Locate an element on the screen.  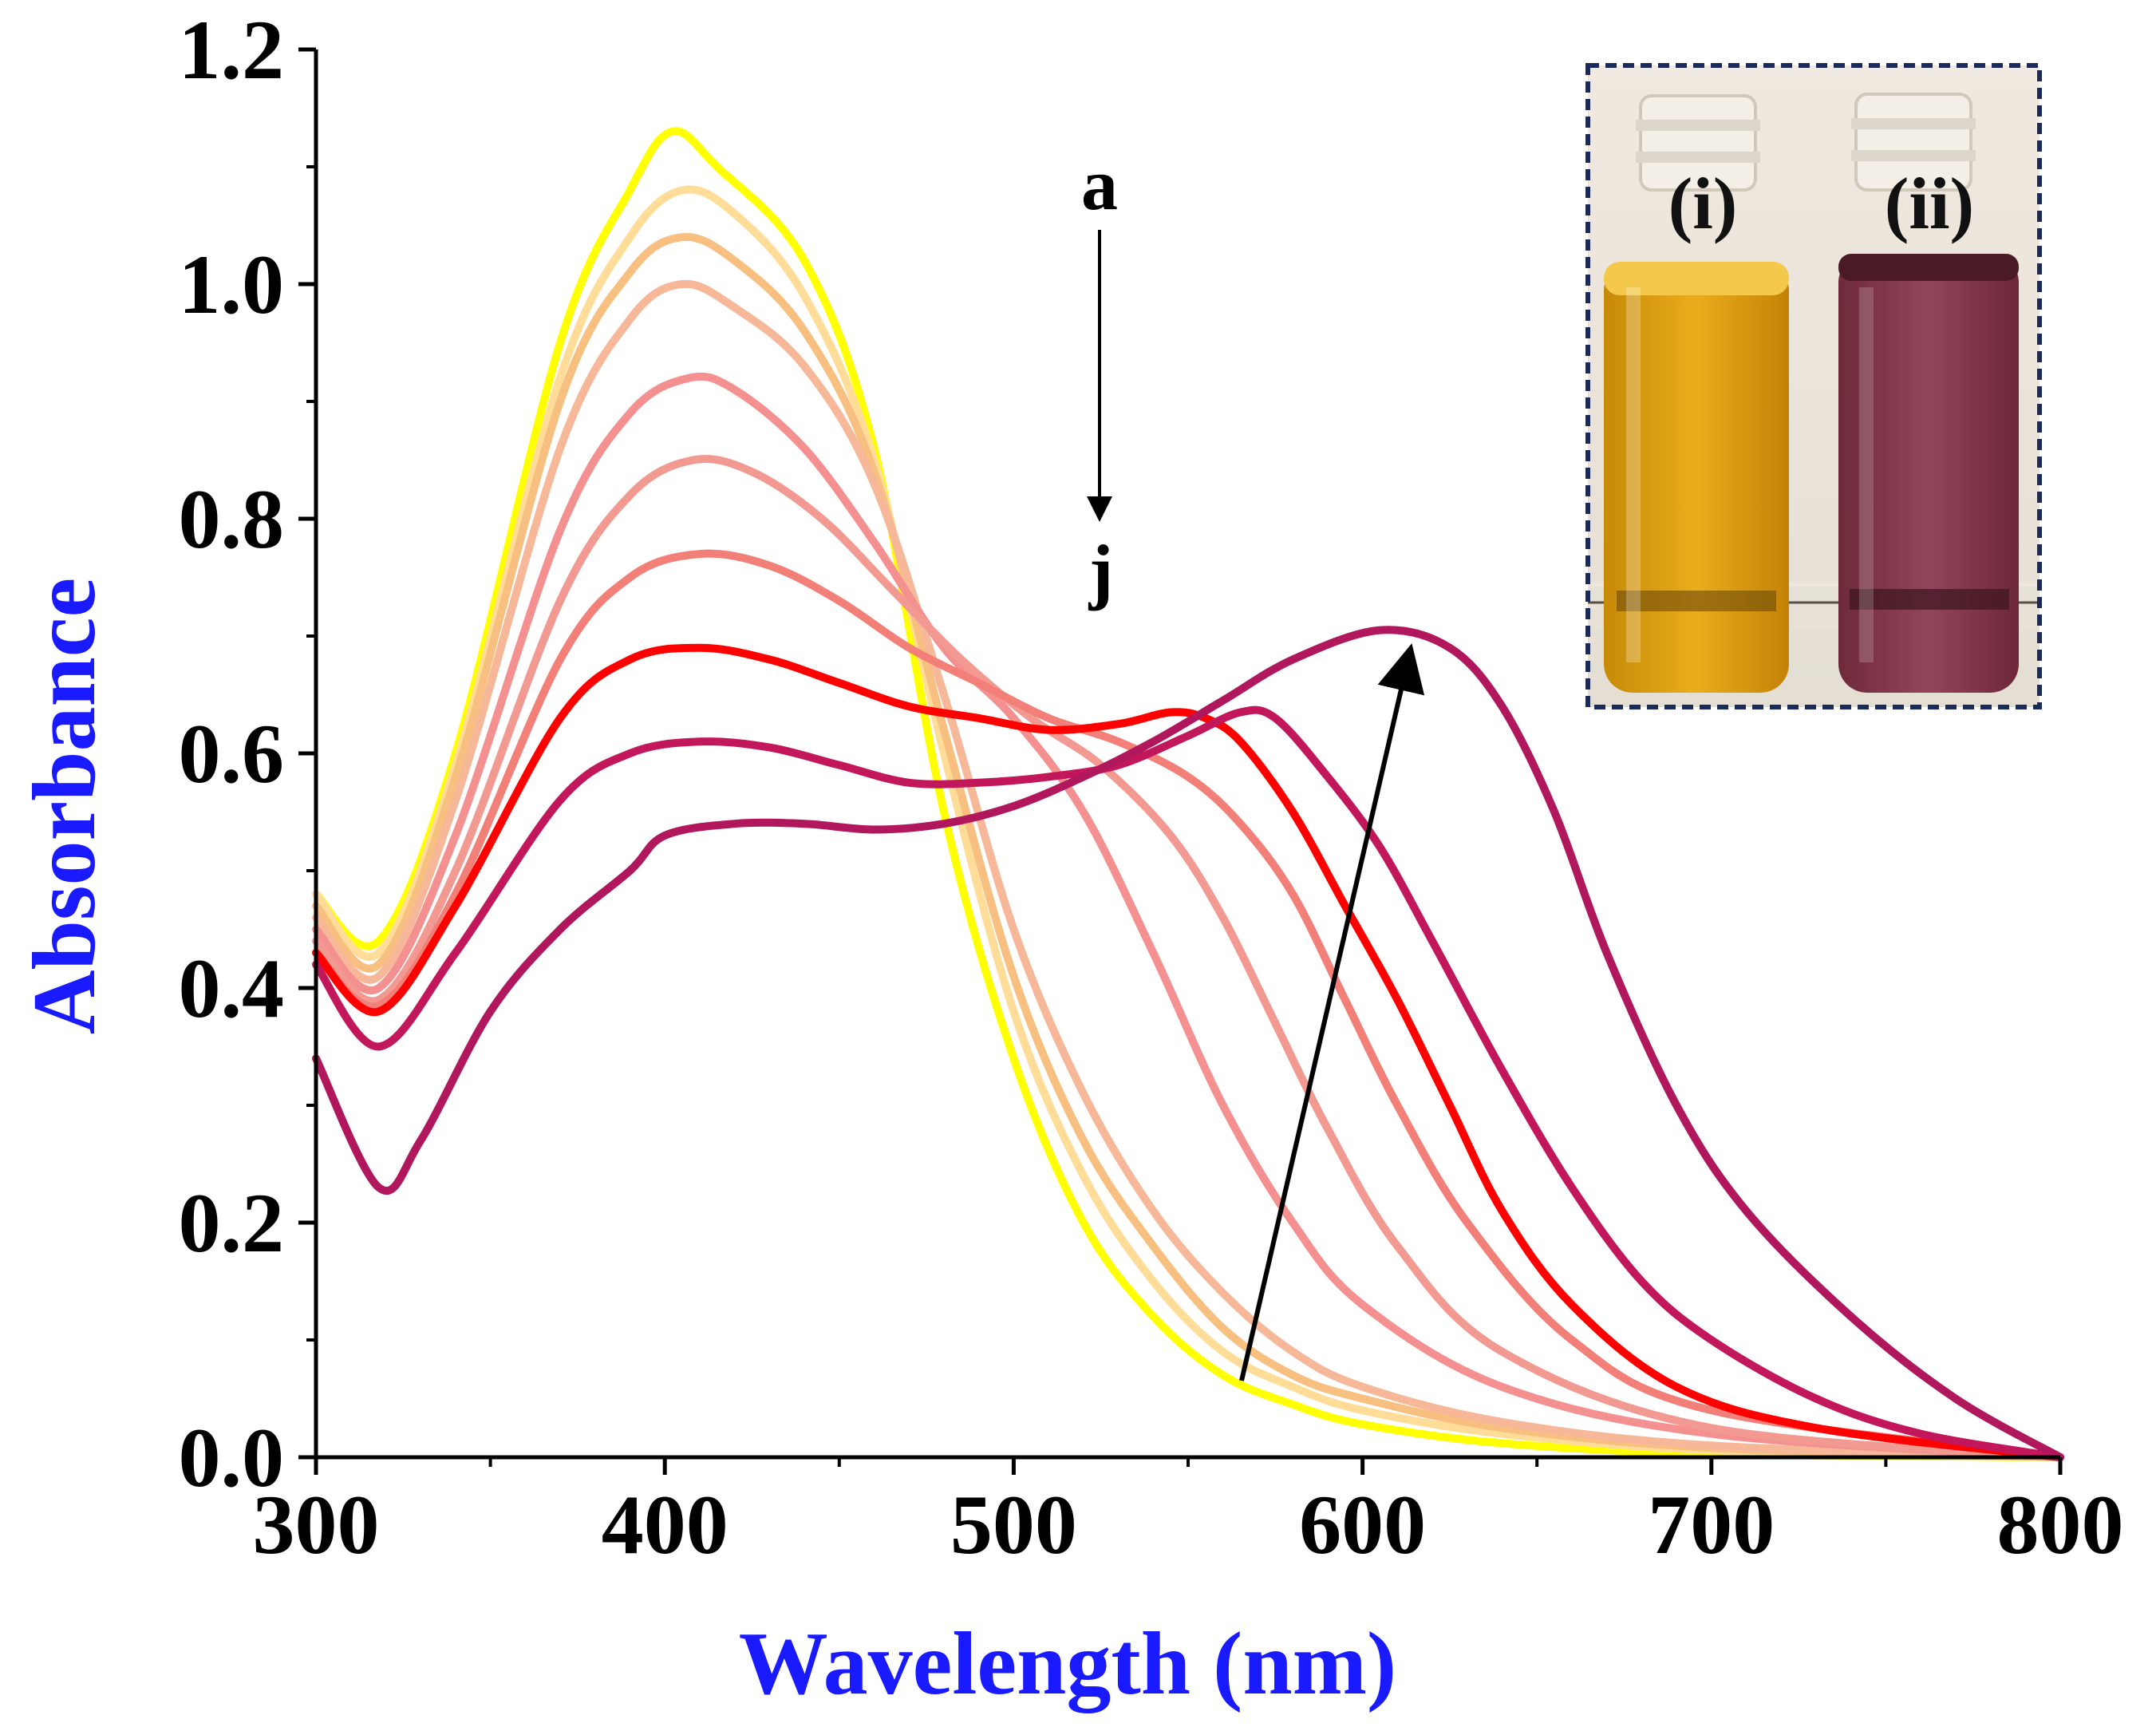
inset-photo: (i) (ii) is located at coordinates (1813, 386).